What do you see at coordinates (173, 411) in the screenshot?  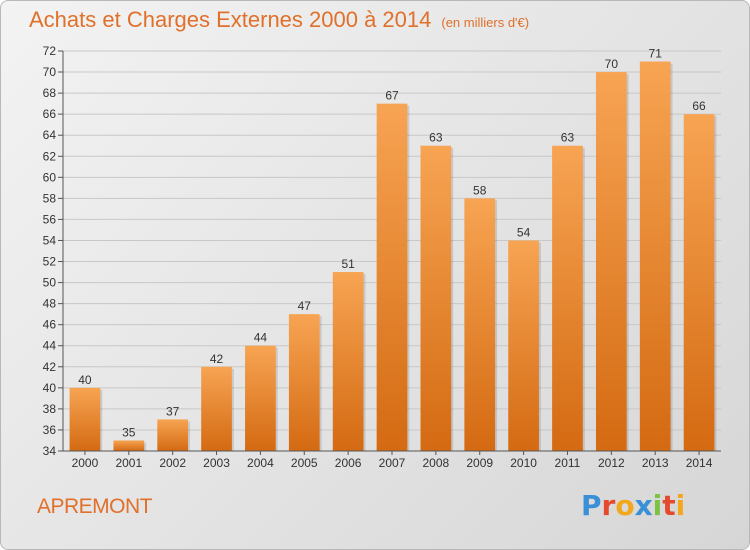 I see `bar-value-label: 37` at bounding box center [173, 411].